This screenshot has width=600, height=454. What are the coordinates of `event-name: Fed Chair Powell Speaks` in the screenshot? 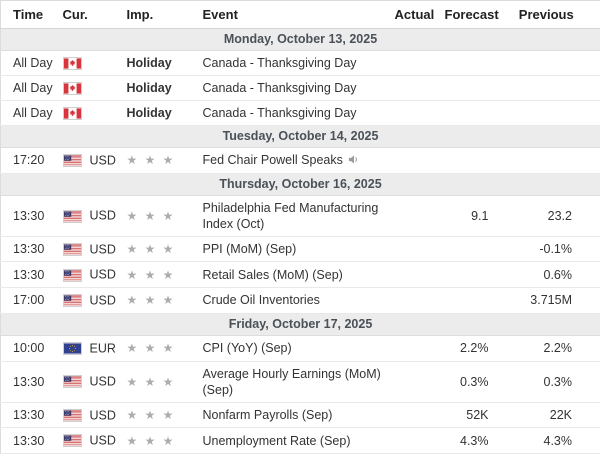 It's located at (273, 160).